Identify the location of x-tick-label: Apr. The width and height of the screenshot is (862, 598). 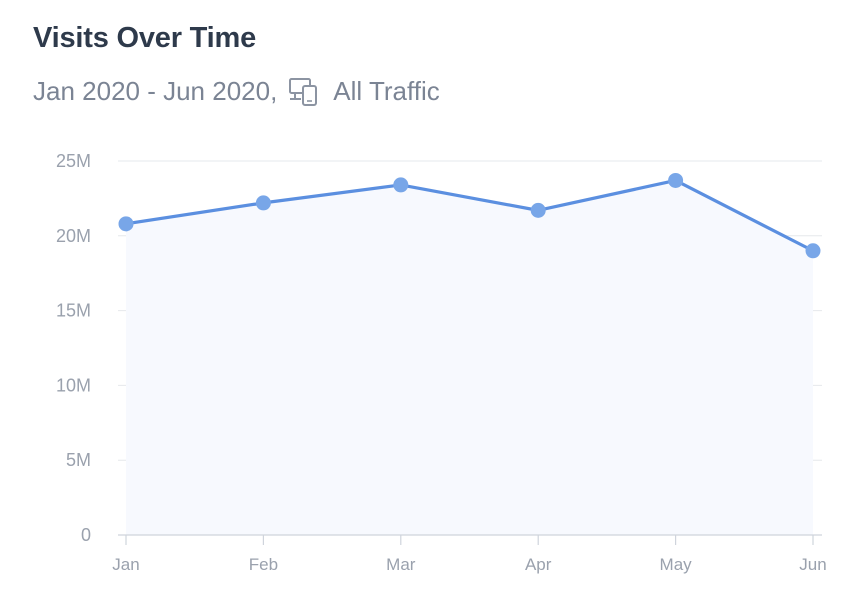
(538, 564).